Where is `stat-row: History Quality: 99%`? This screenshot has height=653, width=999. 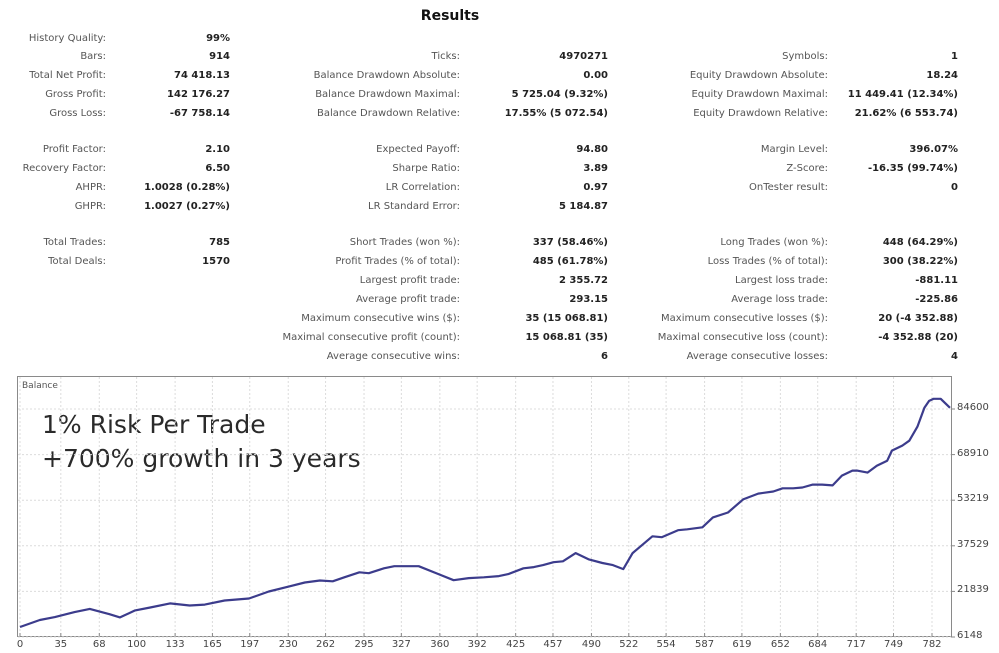
stat-row: History Quality: 99% is located at coordinates (499, 39).